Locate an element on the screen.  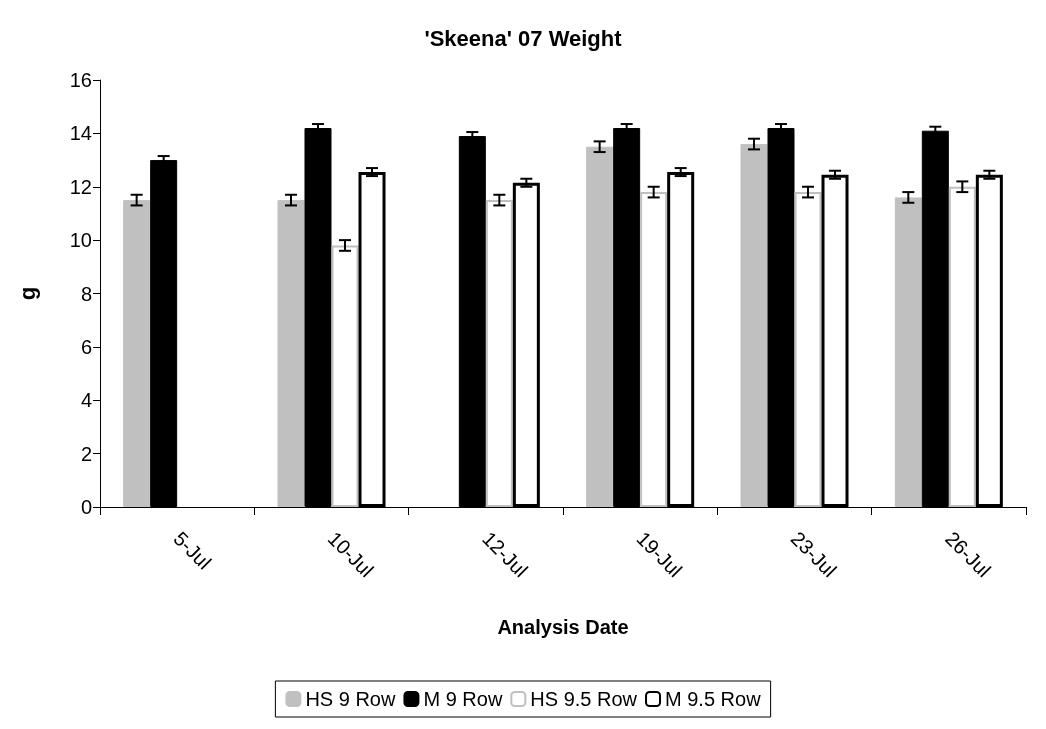
chart-title: 'Skeena' 07 Weight is located at coordinates (523, 38).